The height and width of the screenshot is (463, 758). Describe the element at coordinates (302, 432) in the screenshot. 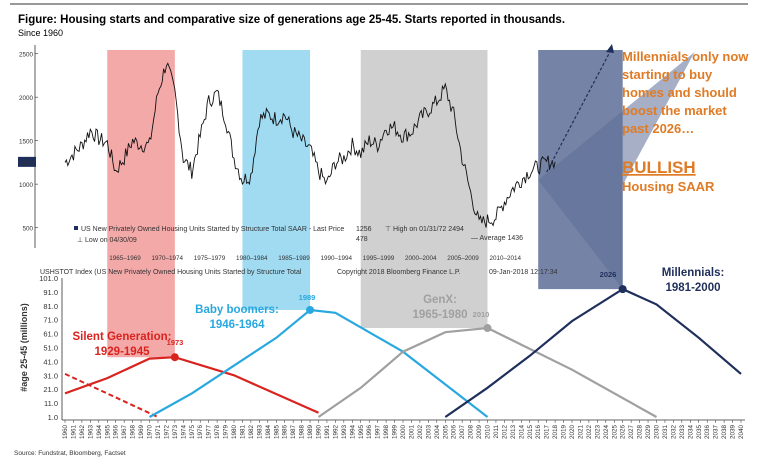

I see `x-tick-label: 1988` at that location.